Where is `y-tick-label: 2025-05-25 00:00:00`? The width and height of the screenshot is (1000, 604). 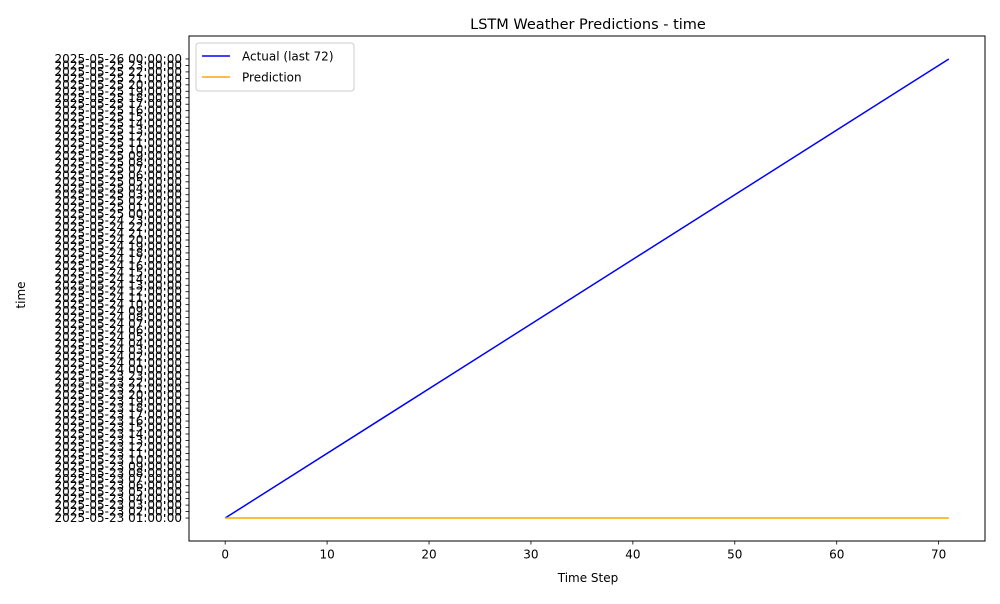
y-tick-label: 2025-05-25 00:00:00 is located at coordinates (118, 214).